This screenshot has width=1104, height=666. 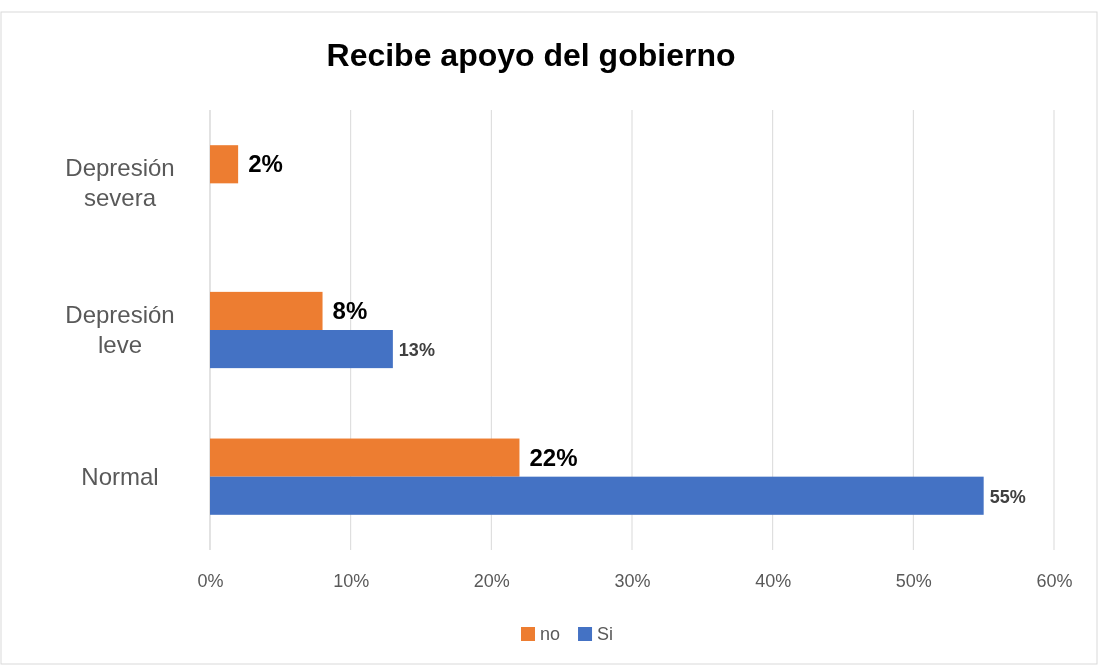 I want to click on data-label: 13%, so click(x=416, y=350).